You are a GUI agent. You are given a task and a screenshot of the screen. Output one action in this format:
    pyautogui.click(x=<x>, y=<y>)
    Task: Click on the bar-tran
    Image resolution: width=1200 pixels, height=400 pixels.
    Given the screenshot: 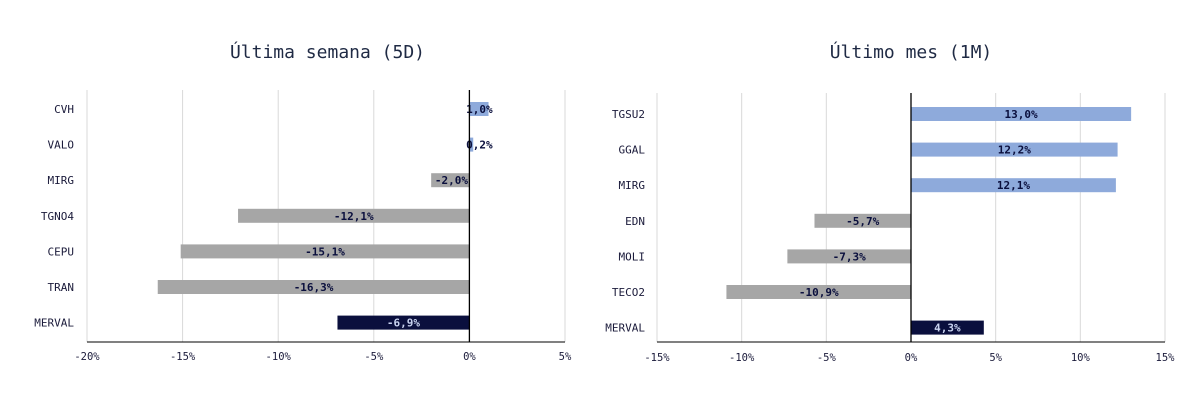 What is the action you would take?
    pyautogui.click(x=313, y=287)
    